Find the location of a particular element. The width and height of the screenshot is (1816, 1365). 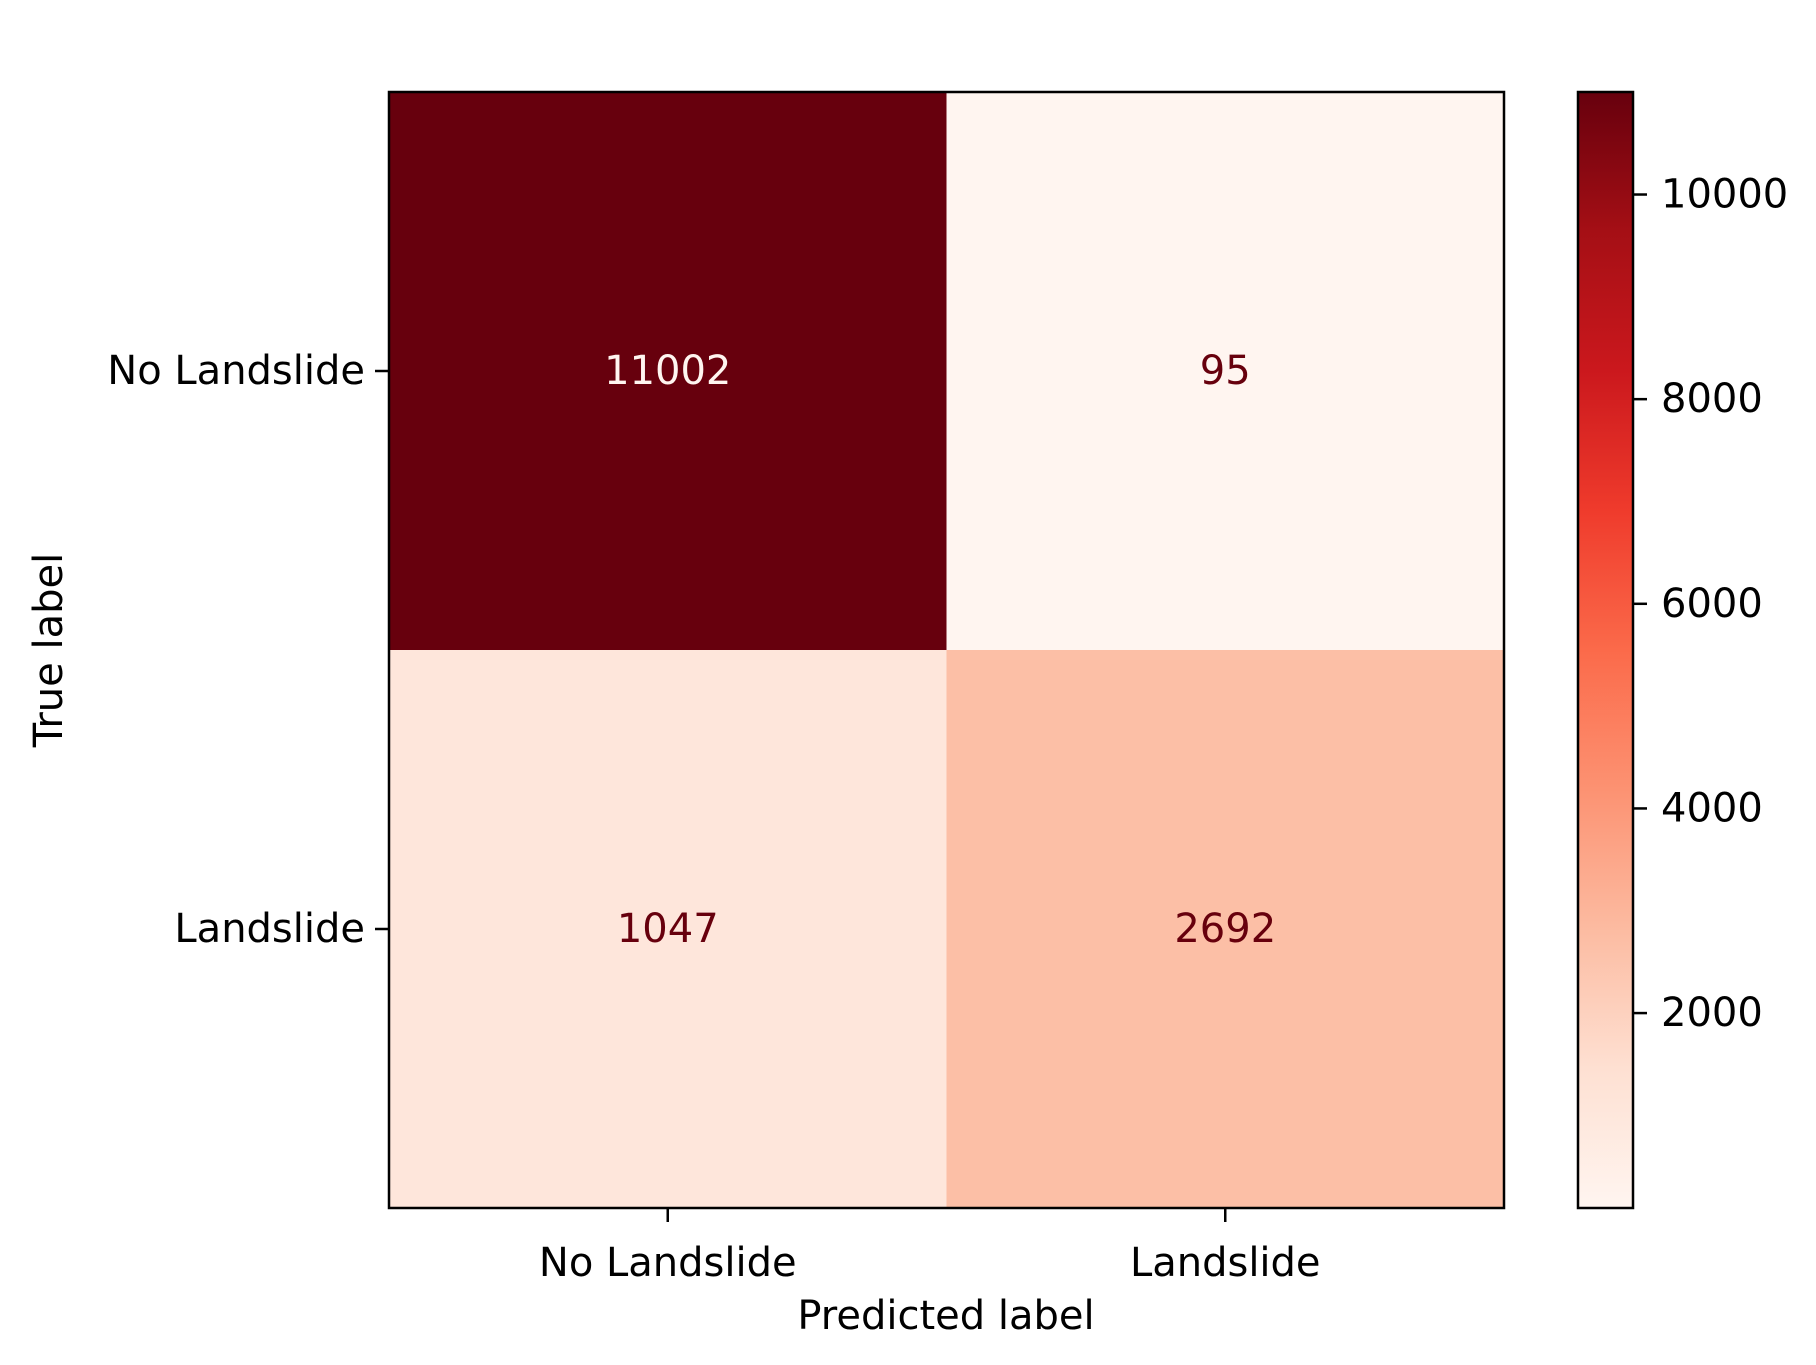

y-tick-label-1: Landslide is located at coordinates (269, 929).